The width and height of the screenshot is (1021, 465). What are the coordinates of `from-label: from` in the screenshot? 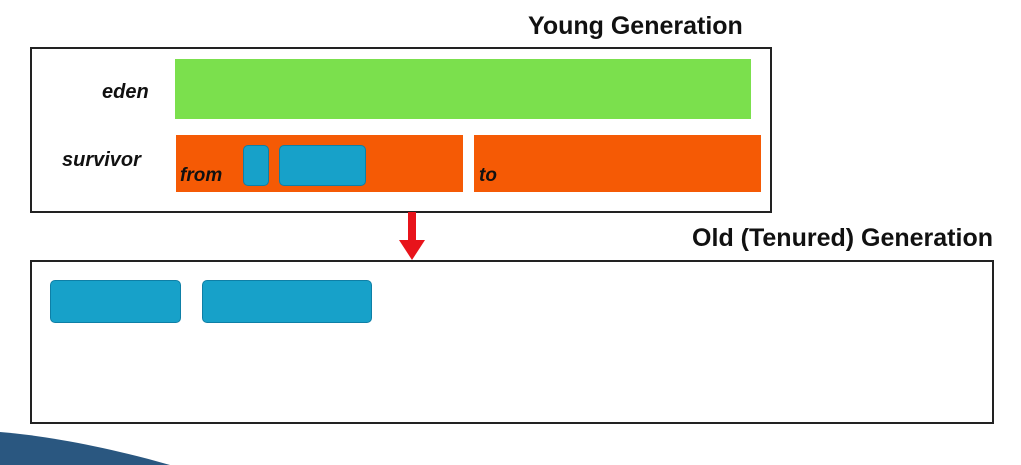 It's located at (201, 175).